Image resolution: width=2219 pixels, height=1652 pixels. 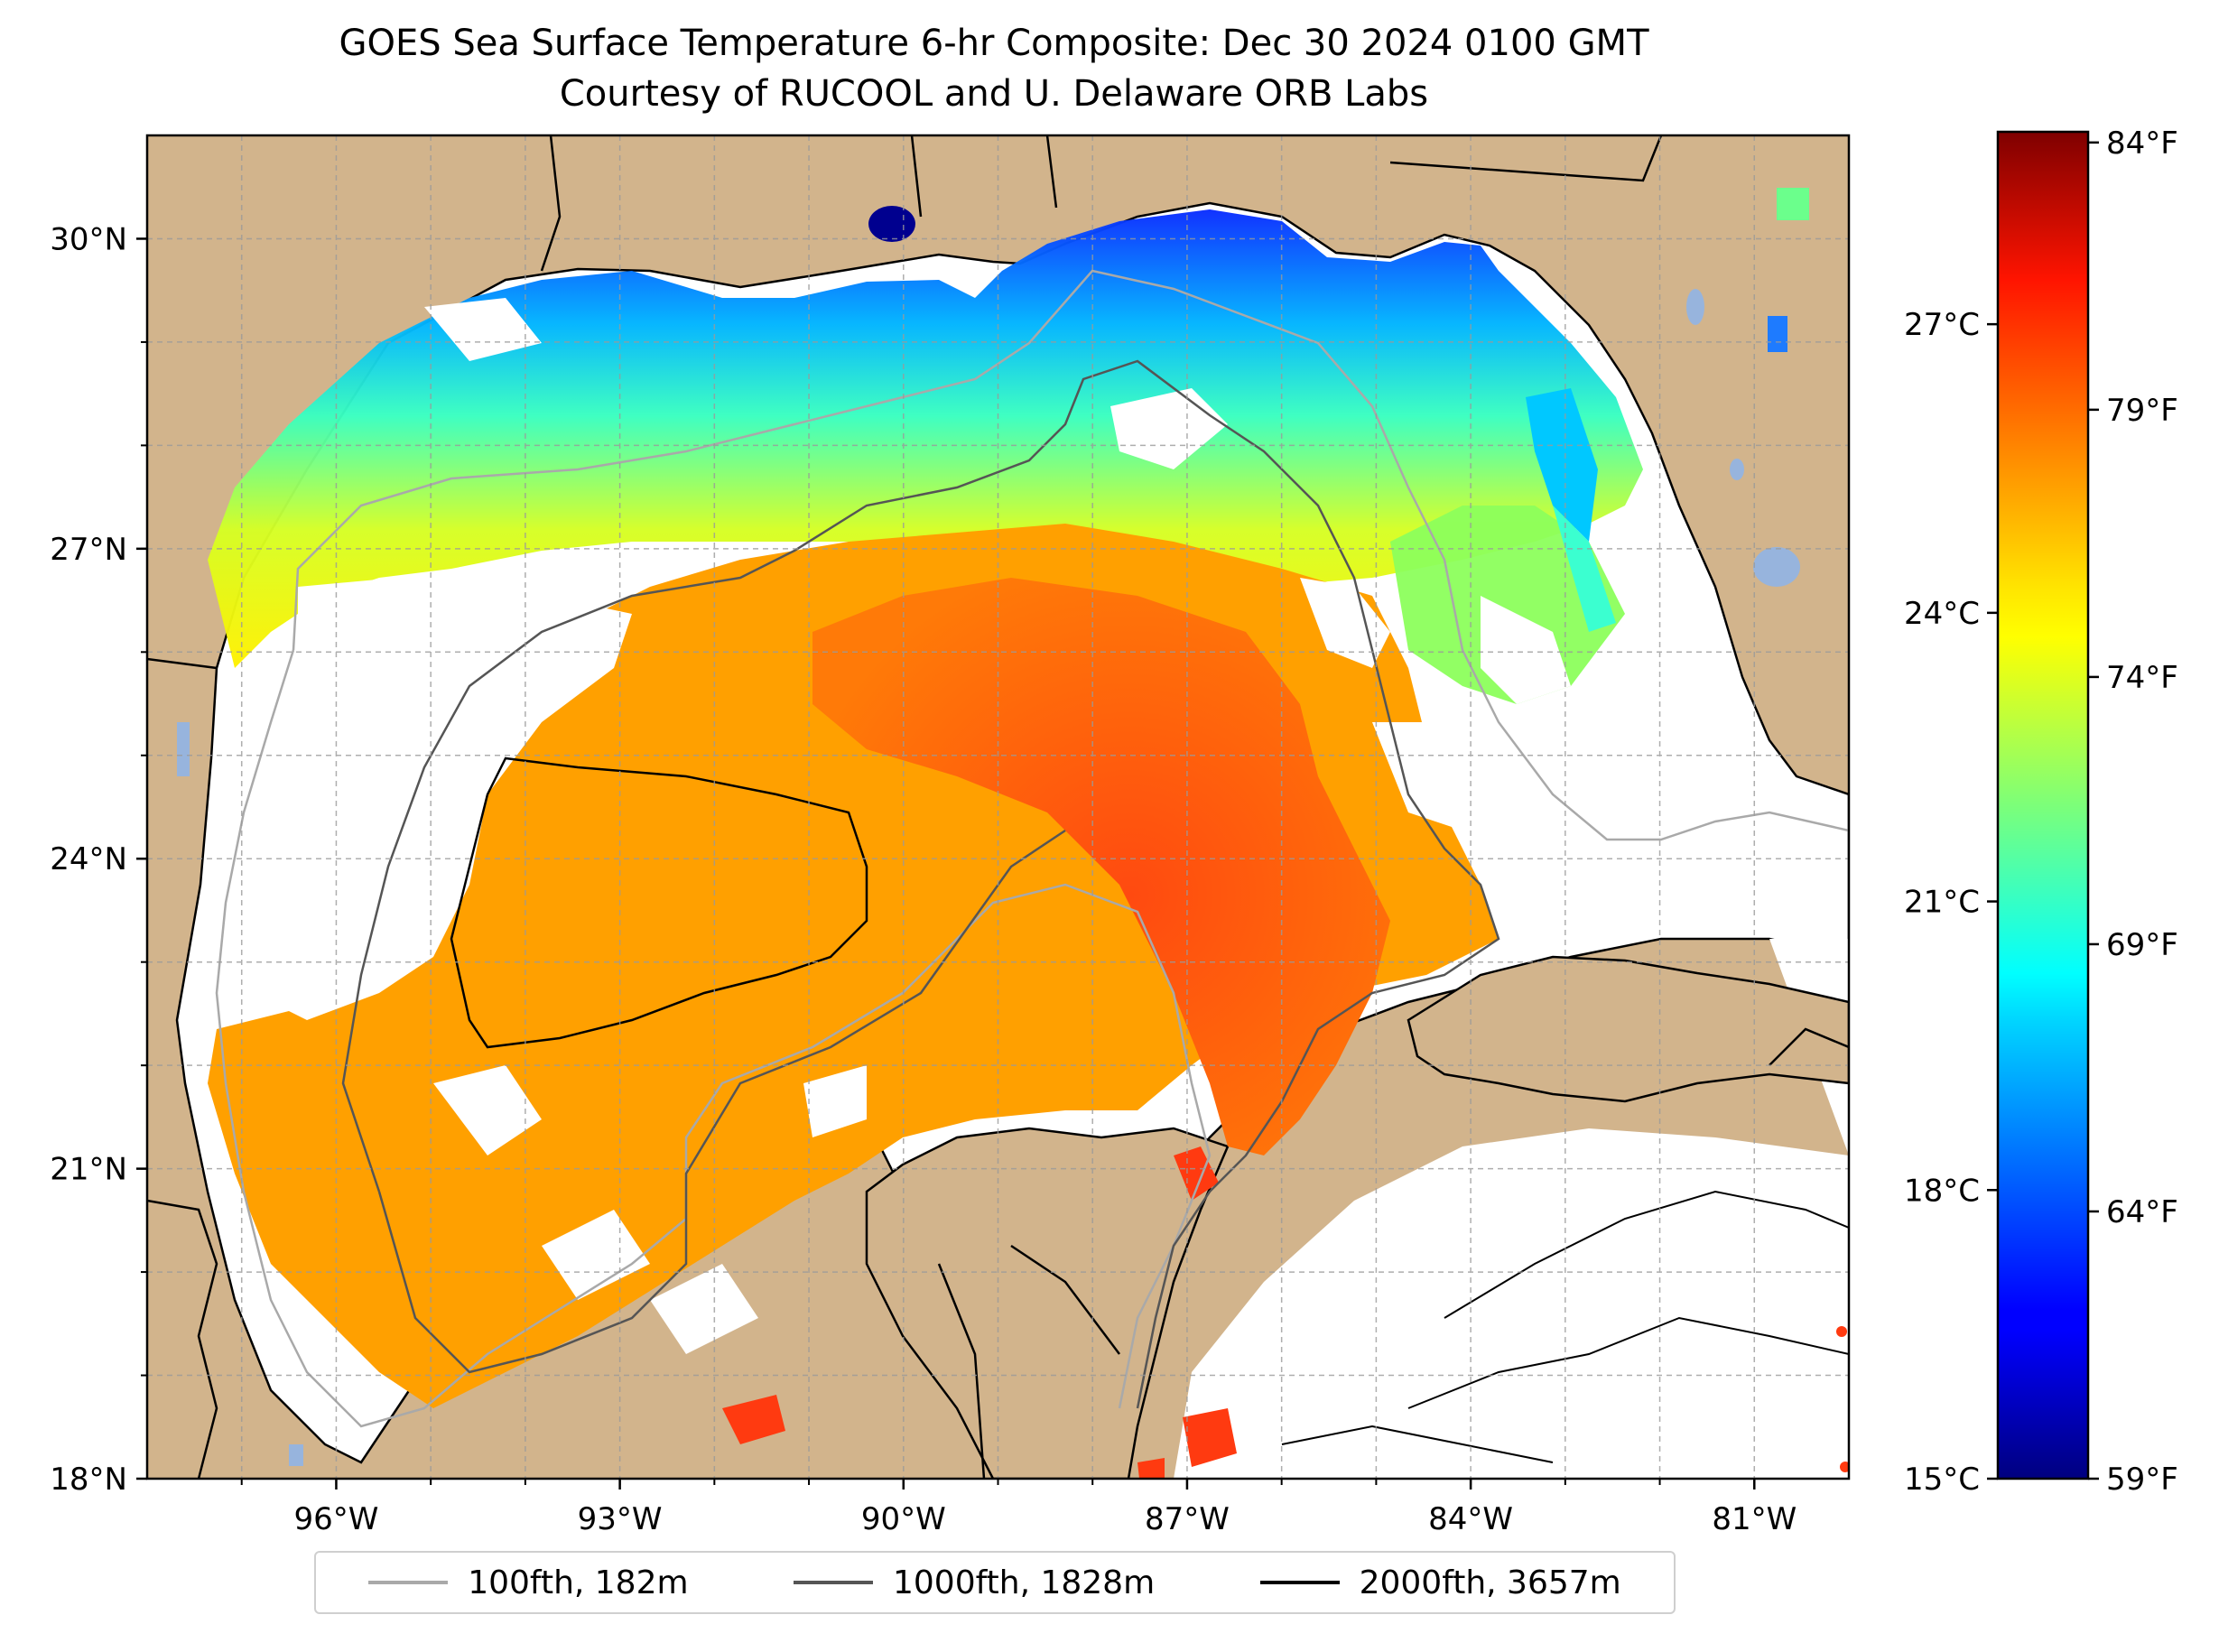 What do you see at coordinates (2142, 411) in the screenshot?
I see `colorbar-f-label: 79°F` at bounding box center [2142, 411].